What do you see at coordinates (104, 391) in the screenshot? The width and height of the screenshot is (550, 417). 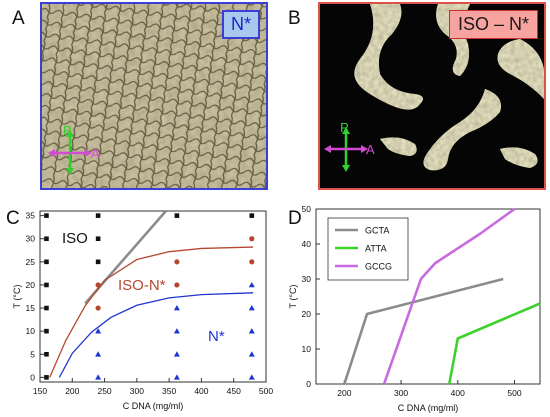 I see `x-tick-label-c: 250` at bounding box center [104, 391].